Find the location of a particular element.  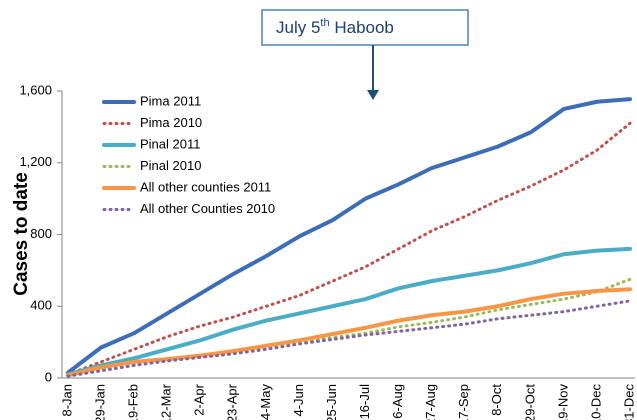

x-tick-label: 25-Jun is located at coordinates (331, 402).